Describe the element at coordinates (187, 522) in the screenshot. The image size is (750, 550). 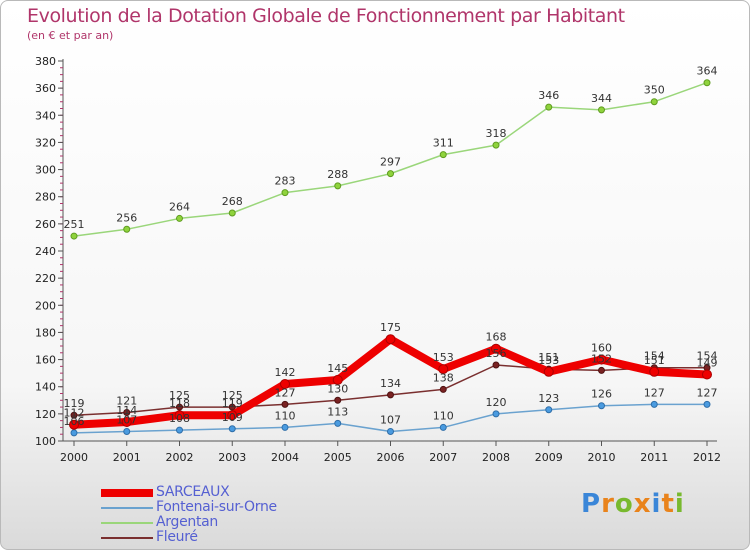
I see `legend-label: Argentan` at that location.